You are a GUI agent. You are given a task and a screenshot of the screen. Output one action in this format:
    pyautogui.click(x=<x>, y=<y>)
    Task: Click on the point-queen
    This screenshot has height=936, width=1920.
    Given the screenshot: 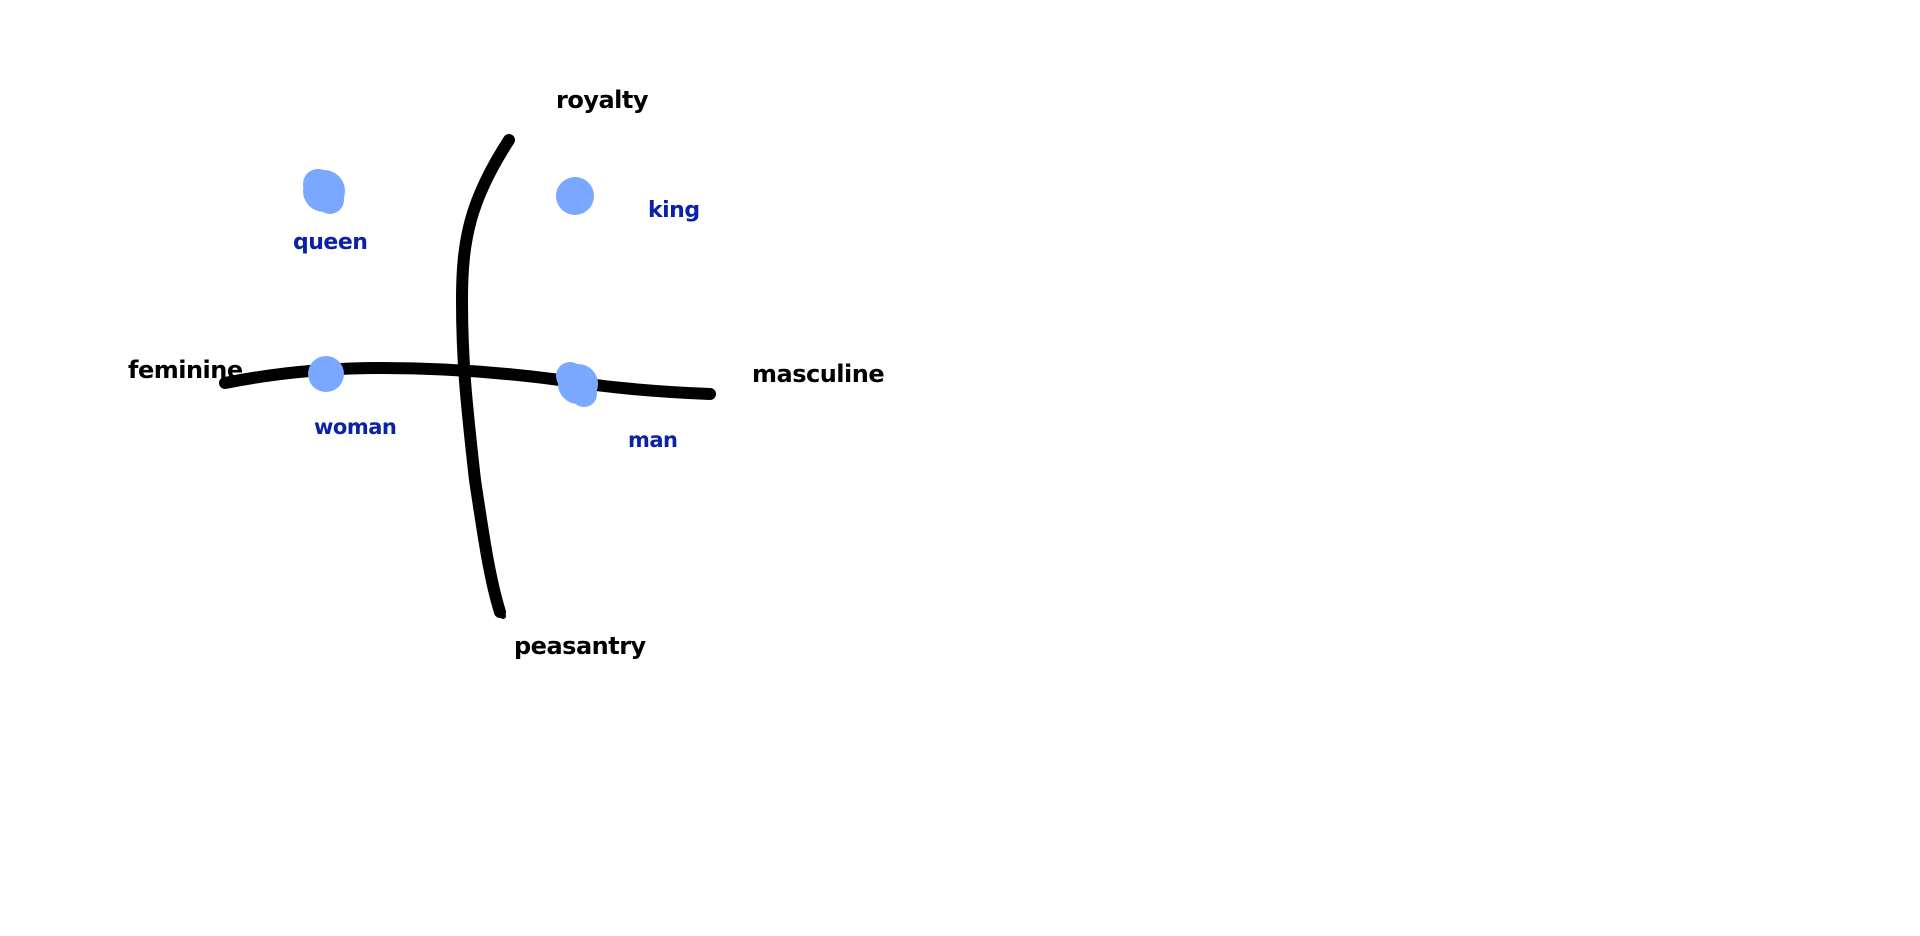 What is the action you would take?
    pyautogui.click(x=324, y=191)
    